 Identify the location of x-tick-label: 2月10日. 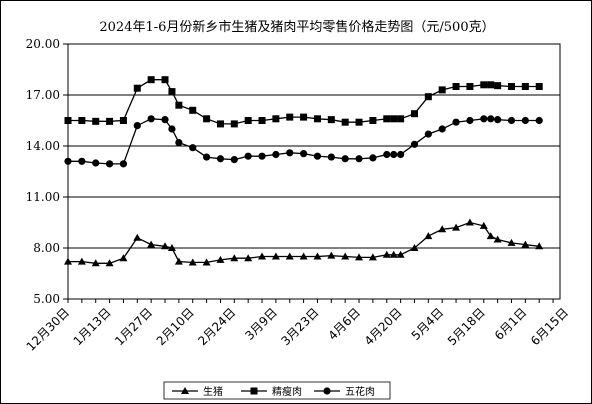
(175, 326).